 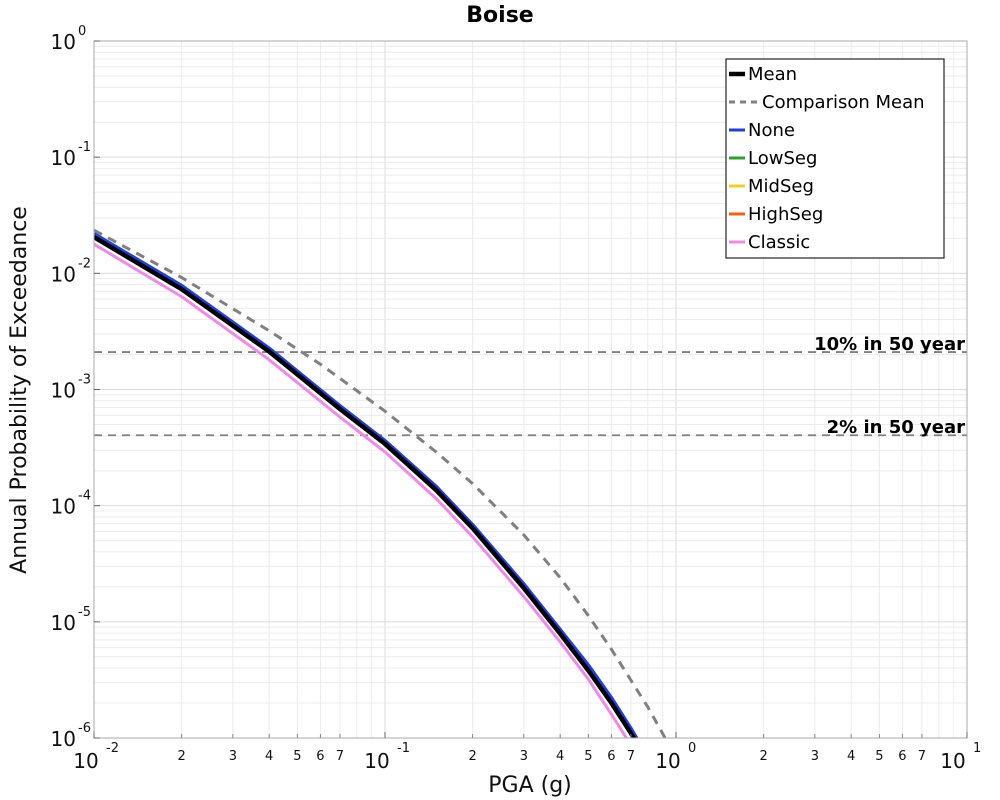 What do you see at coordinates (771, 130) in the screenshot?
I see `legend-label: None` at bounding box center [771, 130].